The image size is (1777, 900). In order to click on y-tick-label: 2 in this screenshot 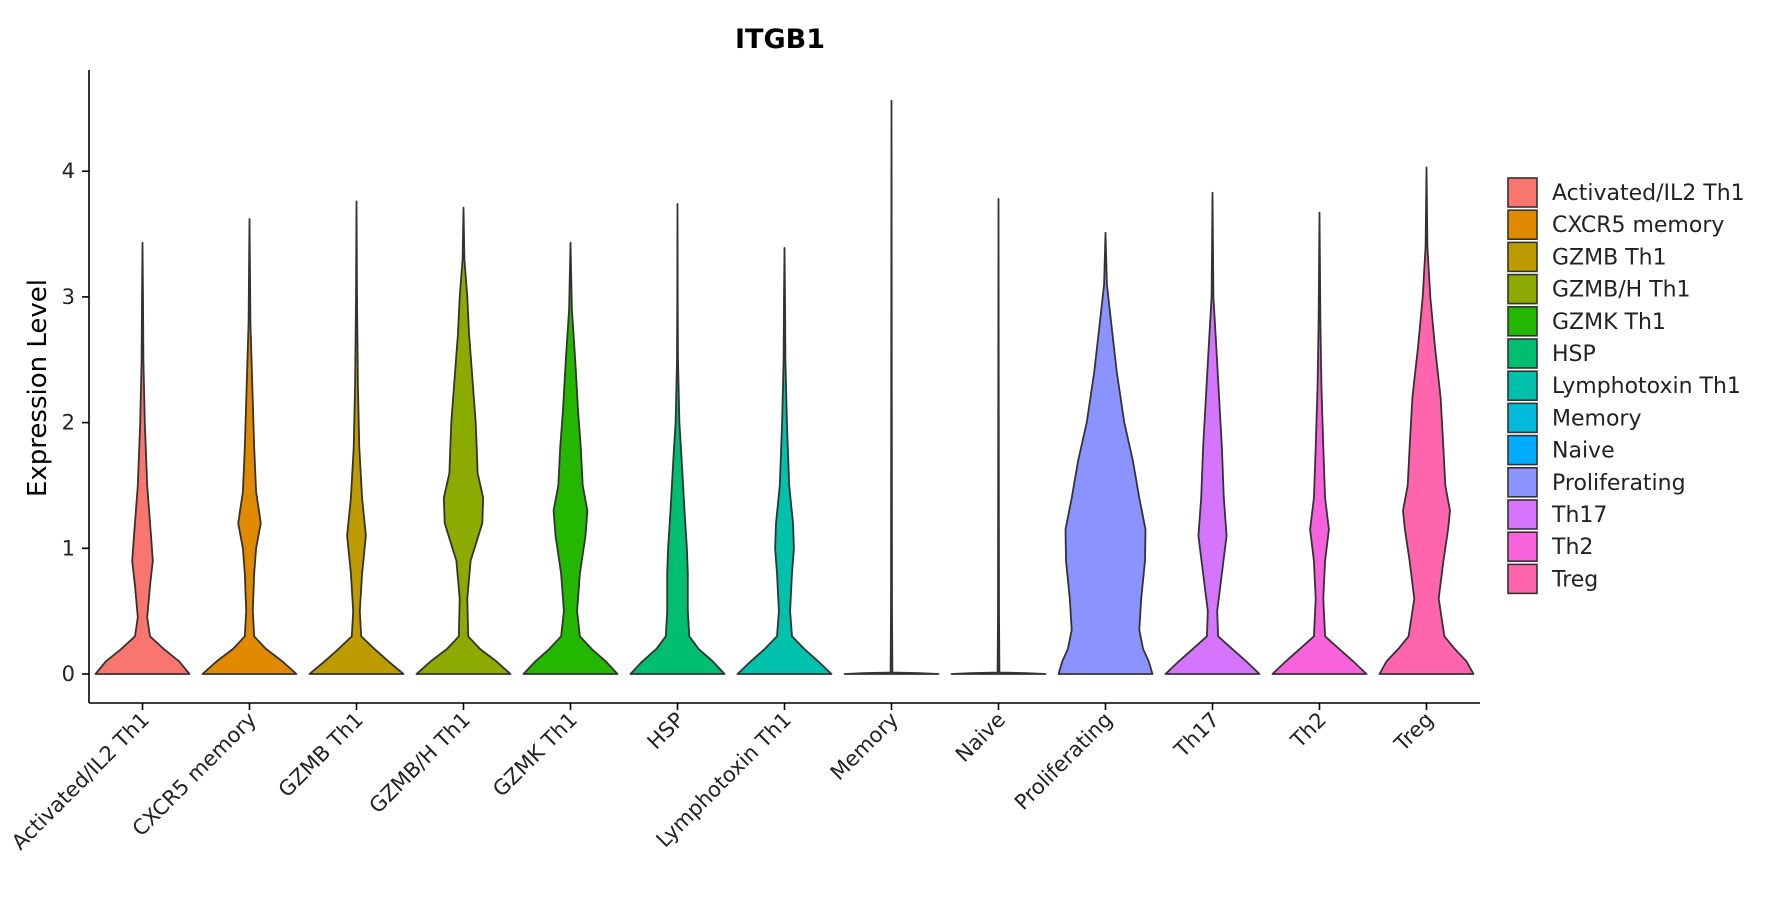, I will do `click(68, 423)`.